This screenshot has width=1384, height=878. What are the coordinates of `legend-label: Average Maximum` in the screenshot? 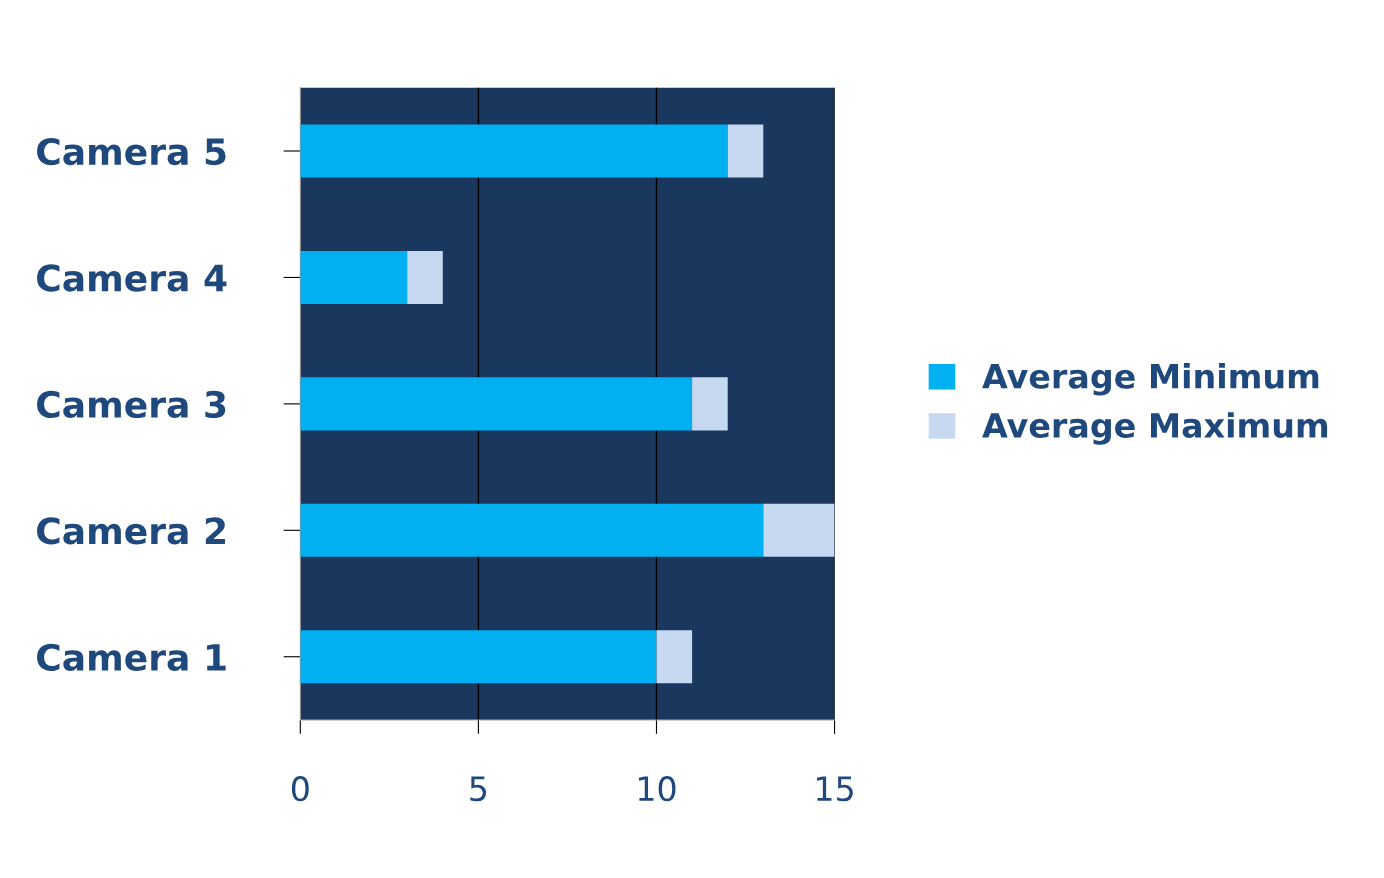 It's located at (1155, 428).